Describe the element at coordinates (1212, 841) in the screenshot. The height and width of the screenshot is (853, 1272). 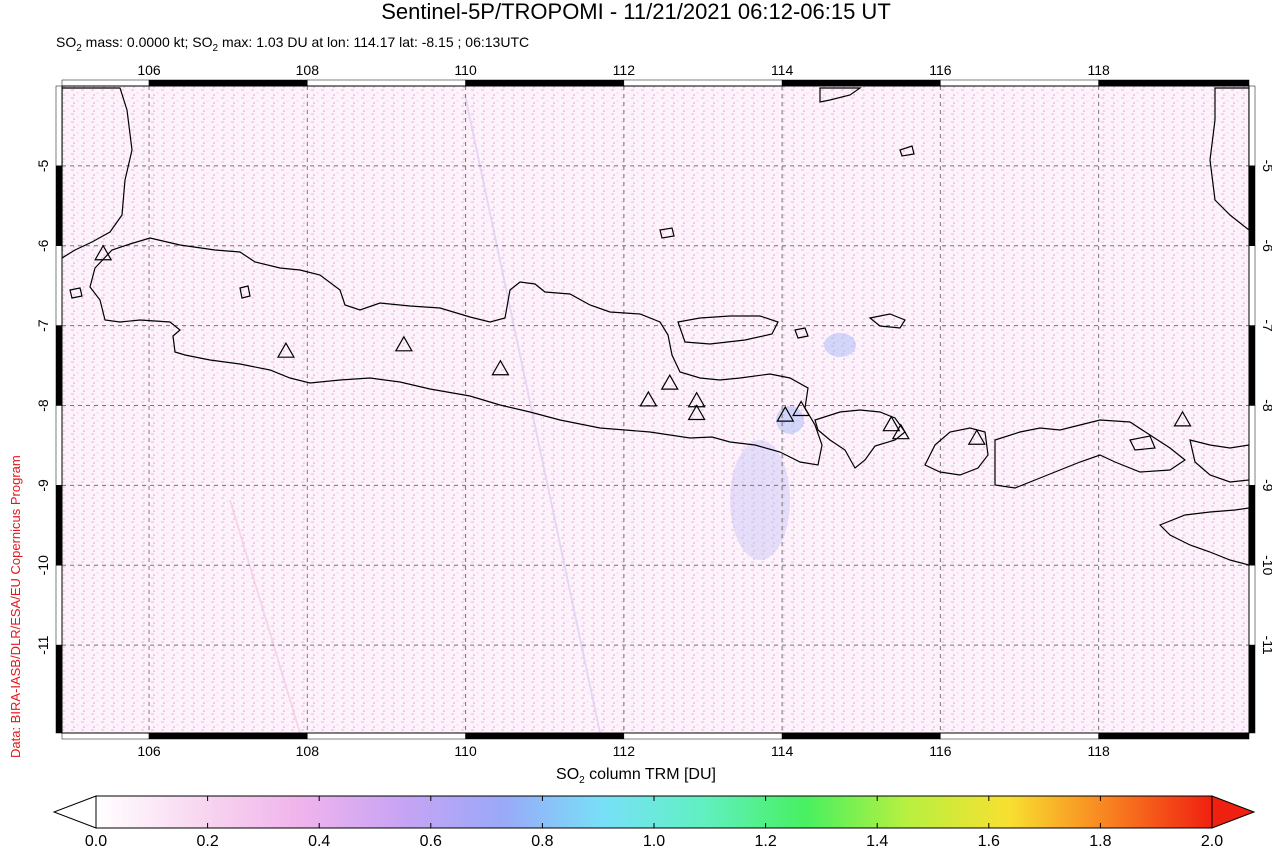
I see `colorbar-tick-label: 2.0` at that location.